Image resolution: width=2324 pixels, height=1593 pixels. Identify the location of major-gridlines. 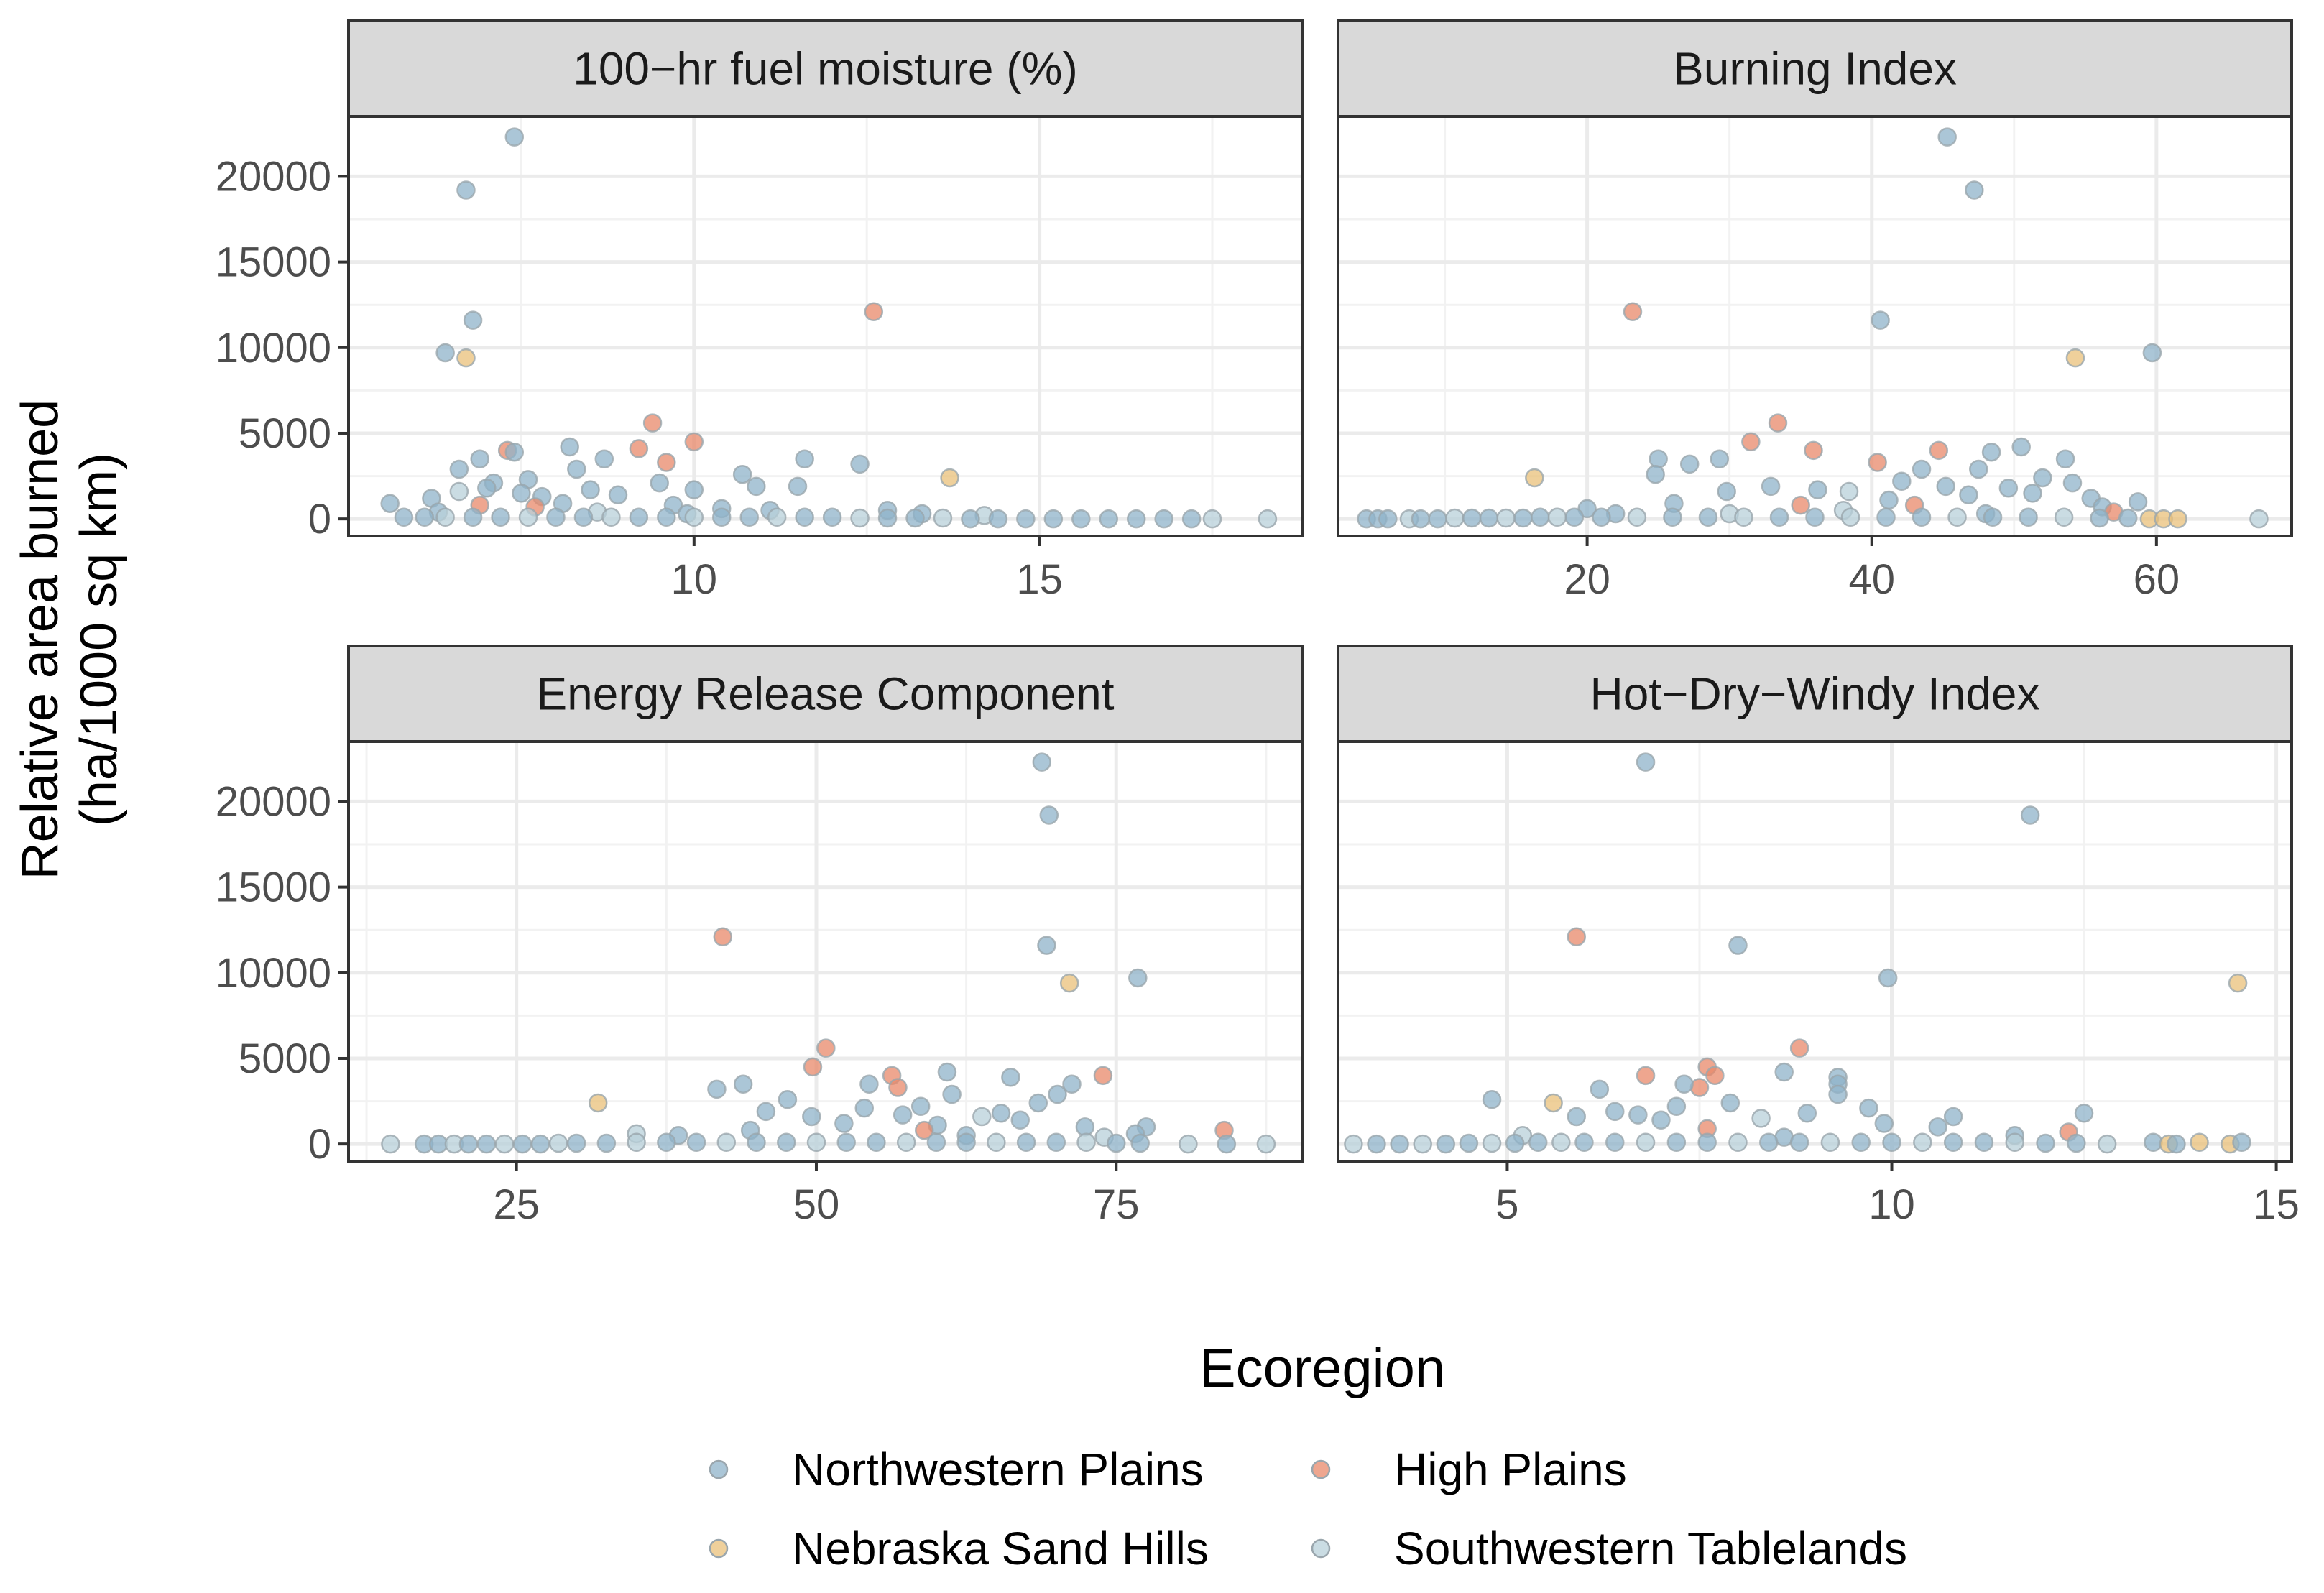
(825, 326).